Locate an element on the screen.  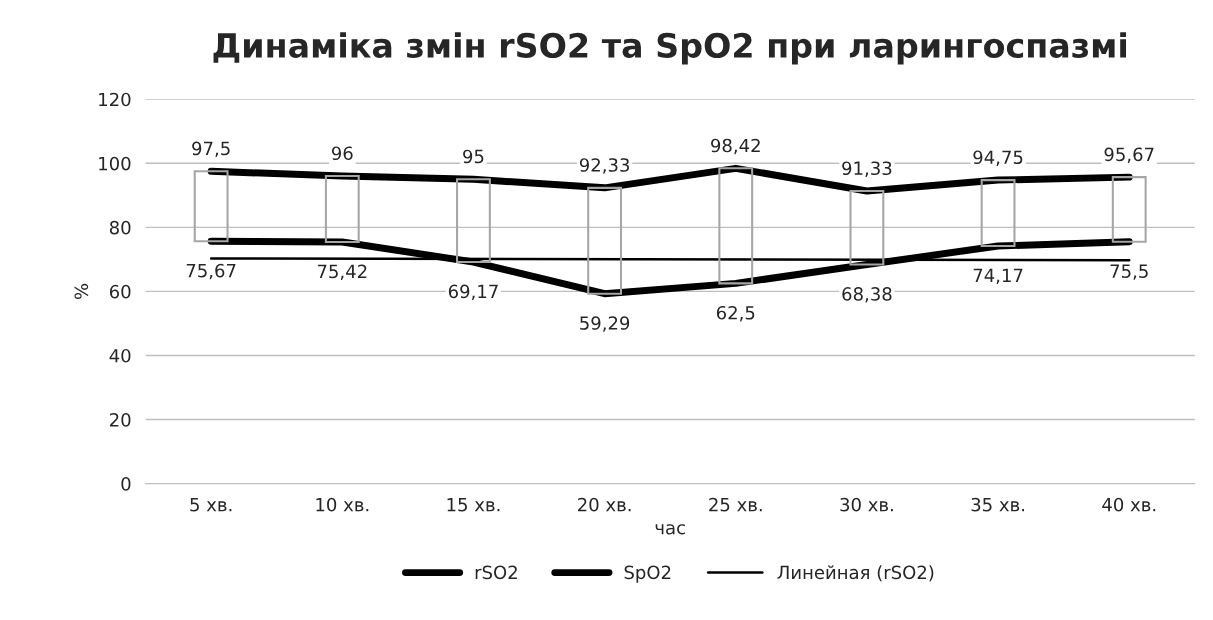
chart-title: Динаміка змін rSO2 та SpO2 при ларингоспазмі is located at coordinates (670, 48).